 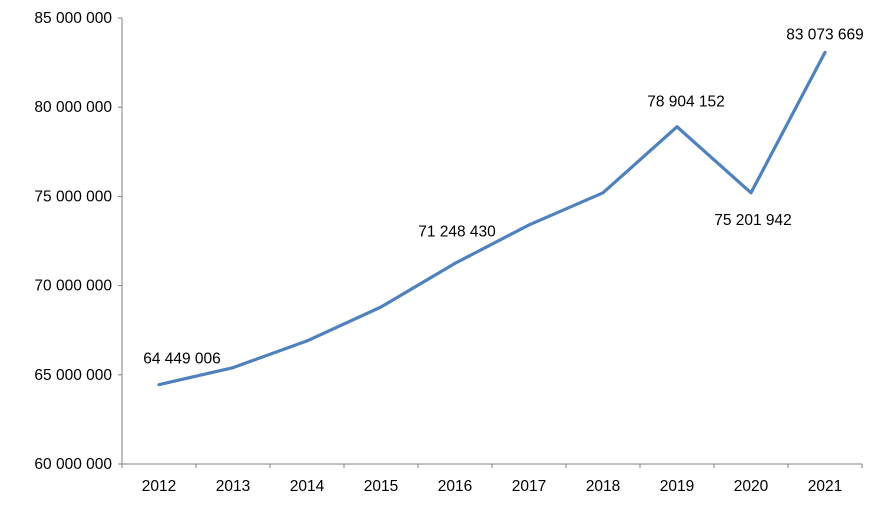 I want to click on data-label: 64 449 006, so click(x=182, y=359).